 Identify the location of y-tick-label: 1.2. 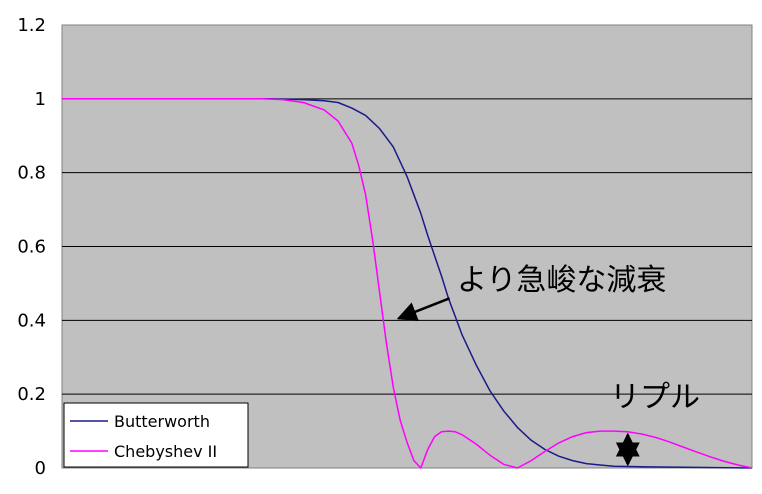
(31, 25).